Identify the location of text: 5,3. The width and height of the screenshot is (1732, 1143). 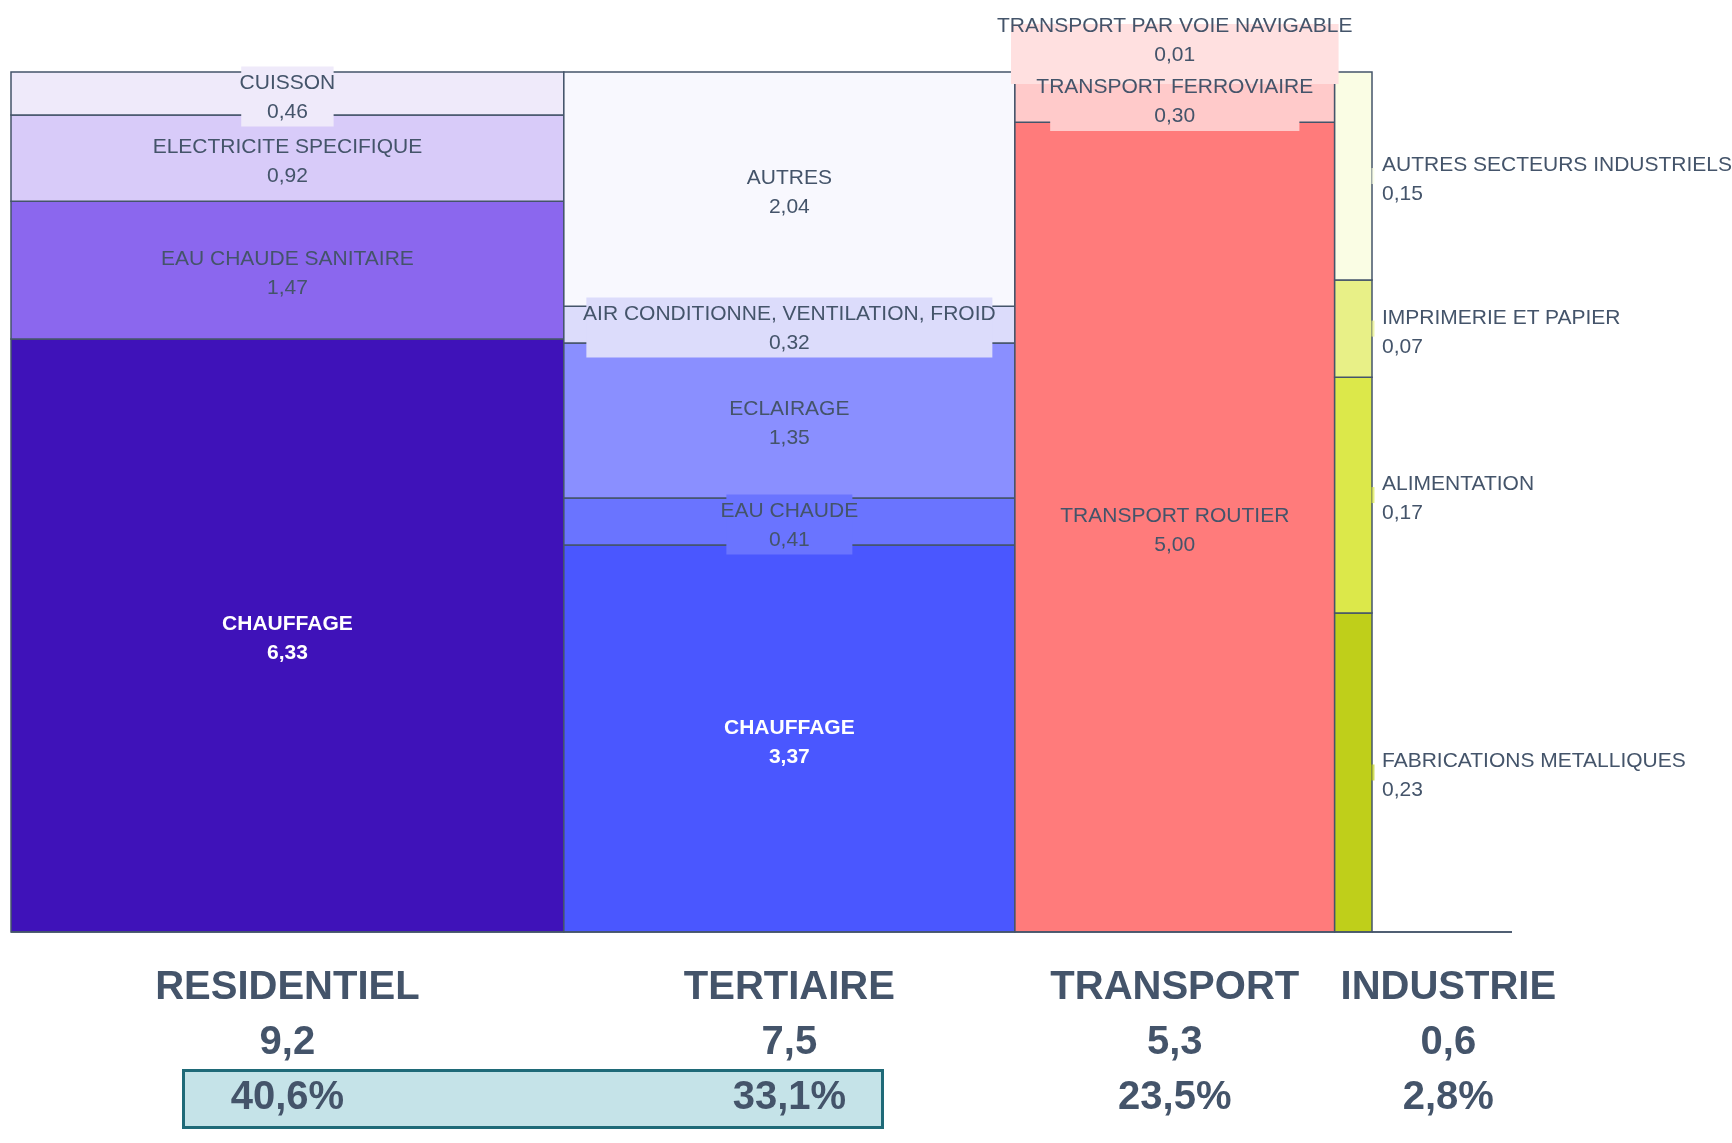
(1174, 1040).